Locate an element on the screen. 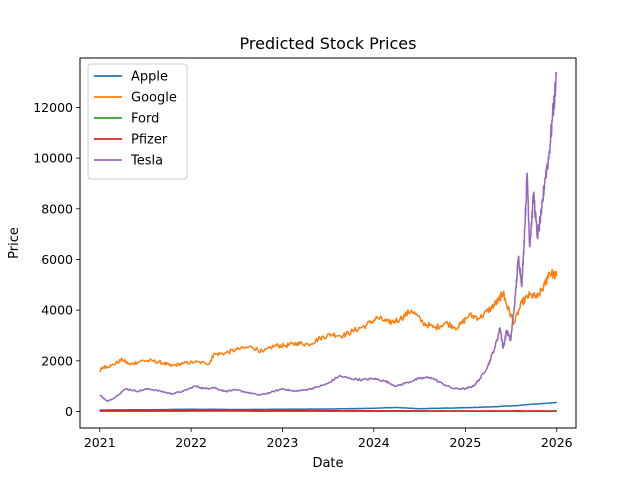 The height and width of the screenshot is (480, 640). legend-label-ford: Ford is located at coordinates (145, 119).